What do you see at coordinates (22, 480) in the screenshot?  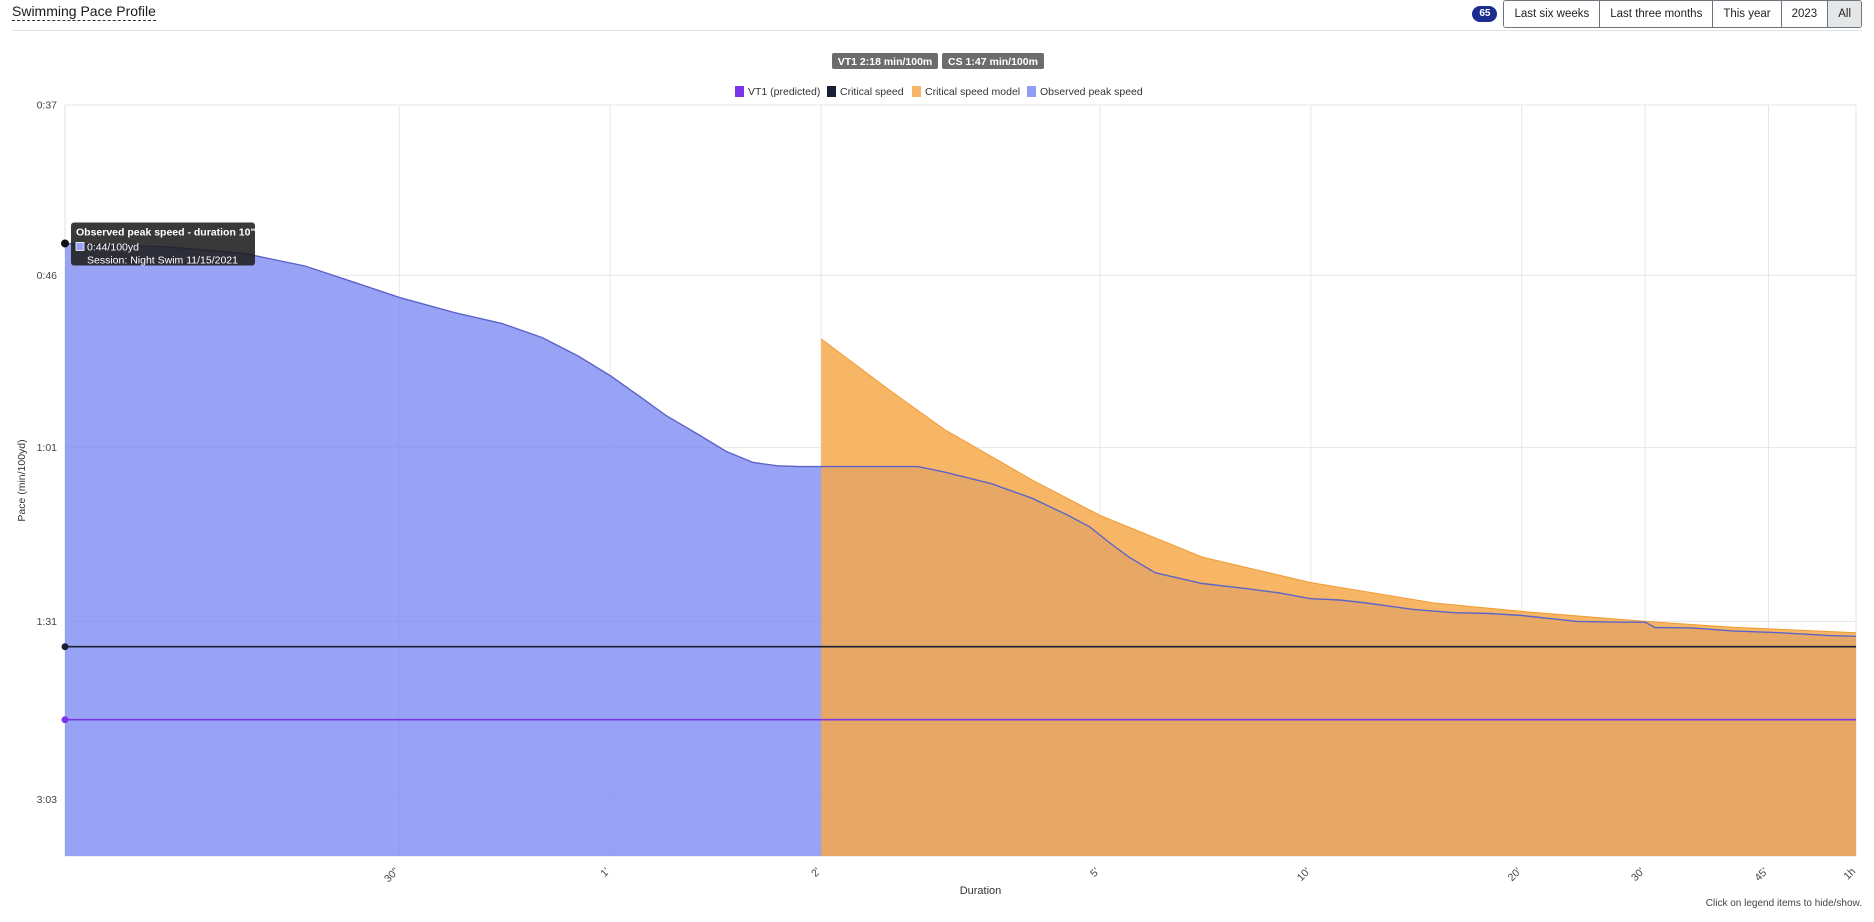 I see `y-axis-title: Pace (min/100yd)` at bounding box center [22, 480].